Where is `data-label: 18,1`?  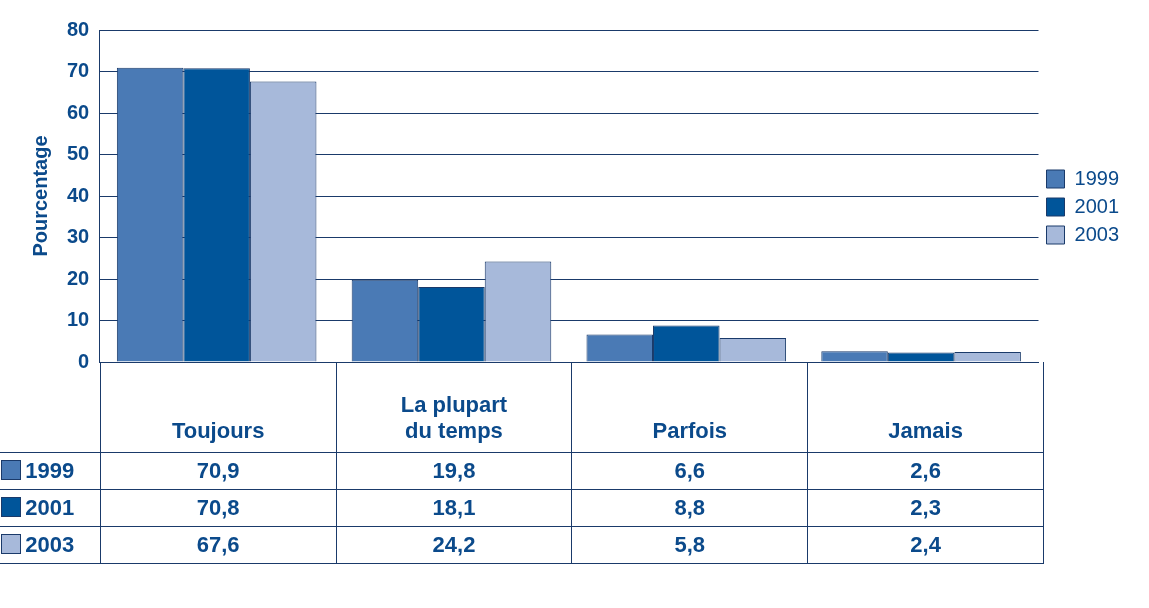
data-label: 18,1 is located at coordinates (454, 508).